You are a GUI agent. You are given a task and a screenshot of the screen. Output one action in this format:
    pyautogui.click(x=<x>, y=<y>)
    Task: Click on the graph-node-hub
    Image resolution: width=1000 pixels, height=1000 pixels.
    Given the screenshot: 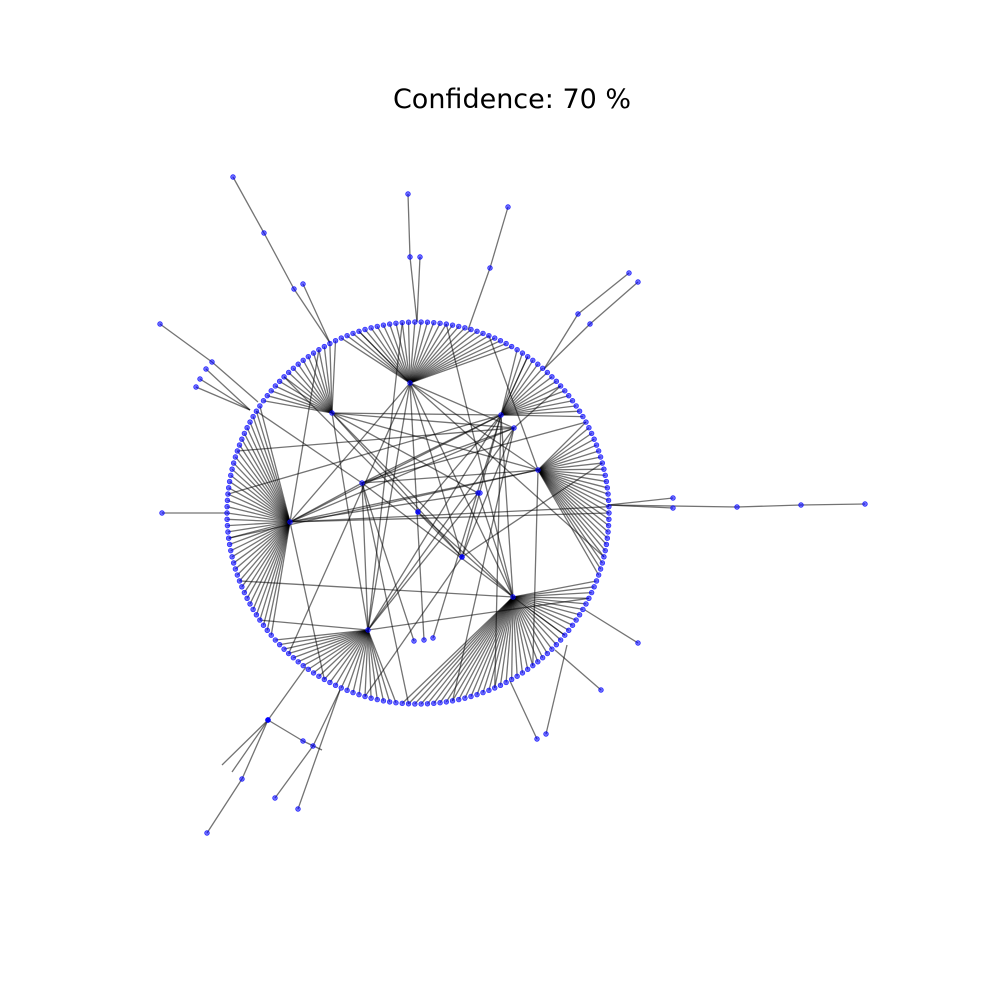 What is the action you would take?
    pyautogui.click(x=501, y=415)
    